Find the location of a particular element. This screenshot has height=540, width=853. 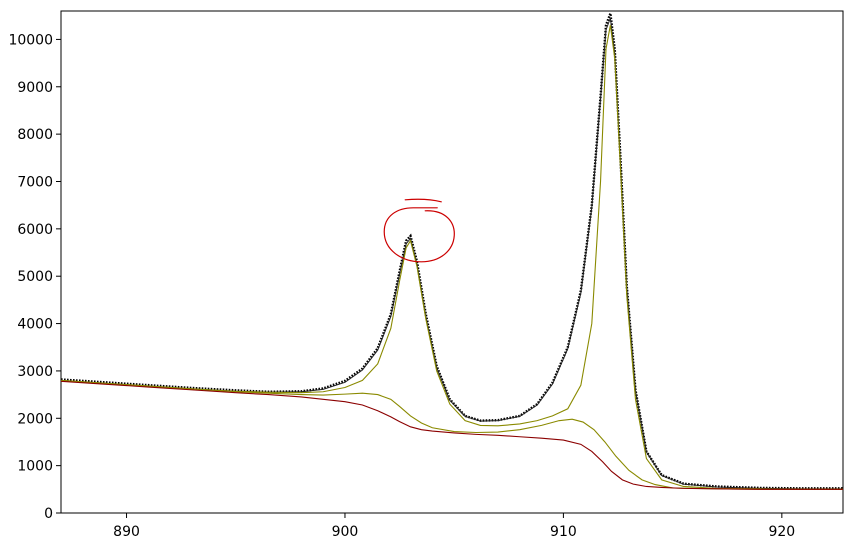

y-tick-label: 6000 is located at coordinates (35, 230).